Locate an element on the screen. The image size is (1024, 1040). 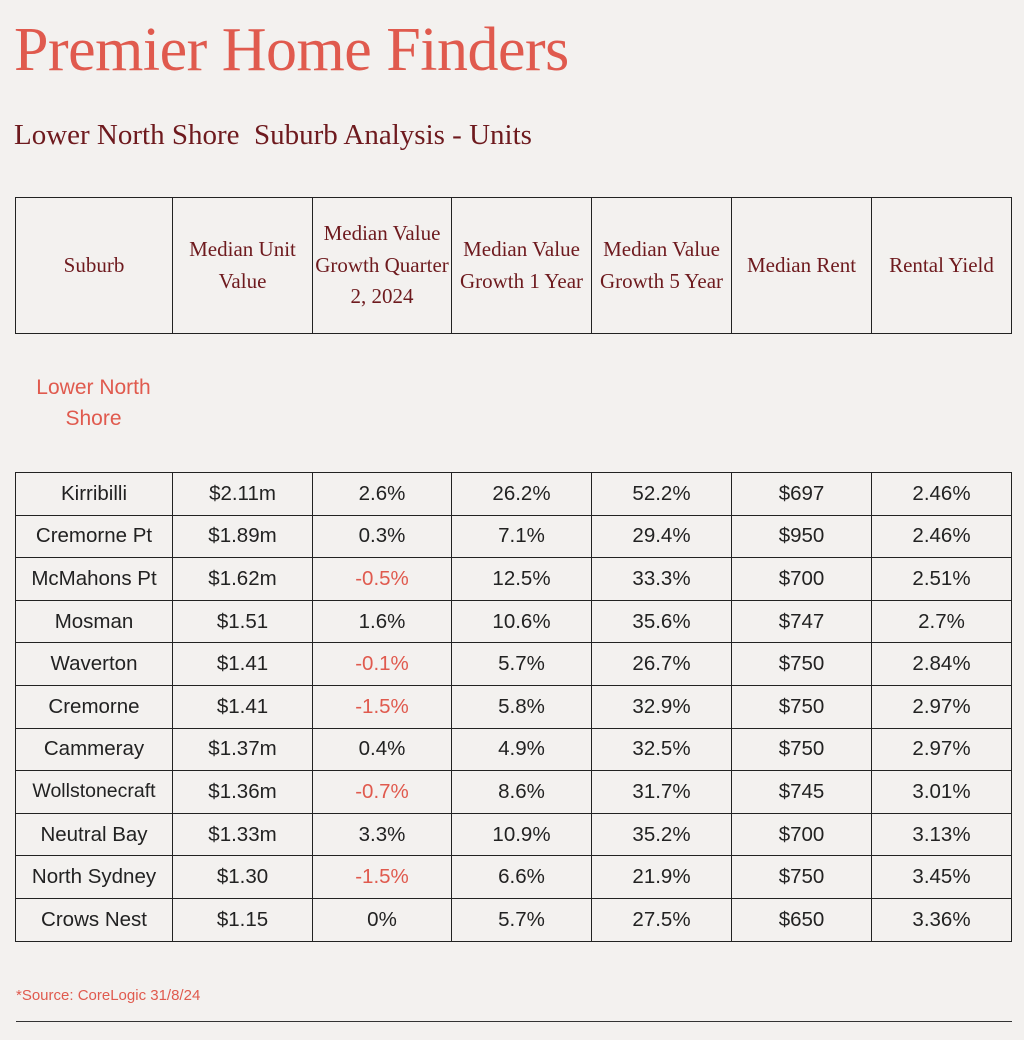
one-year-growth-cell: 7.1% is located at coordinates (521, 536).